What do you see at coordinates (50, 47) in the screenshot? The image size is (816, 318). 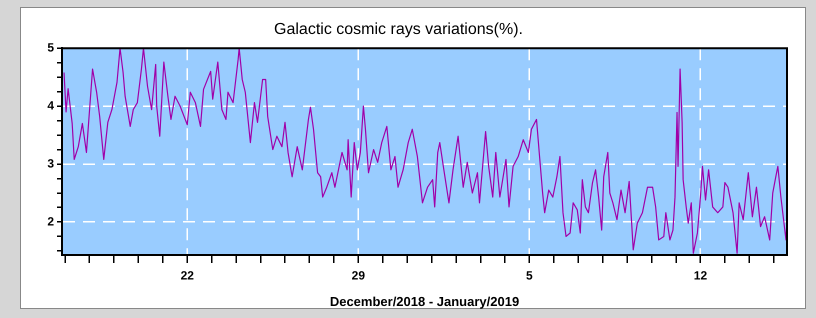 I see `y-tick-label: 5` at bounding box center [50, 47].